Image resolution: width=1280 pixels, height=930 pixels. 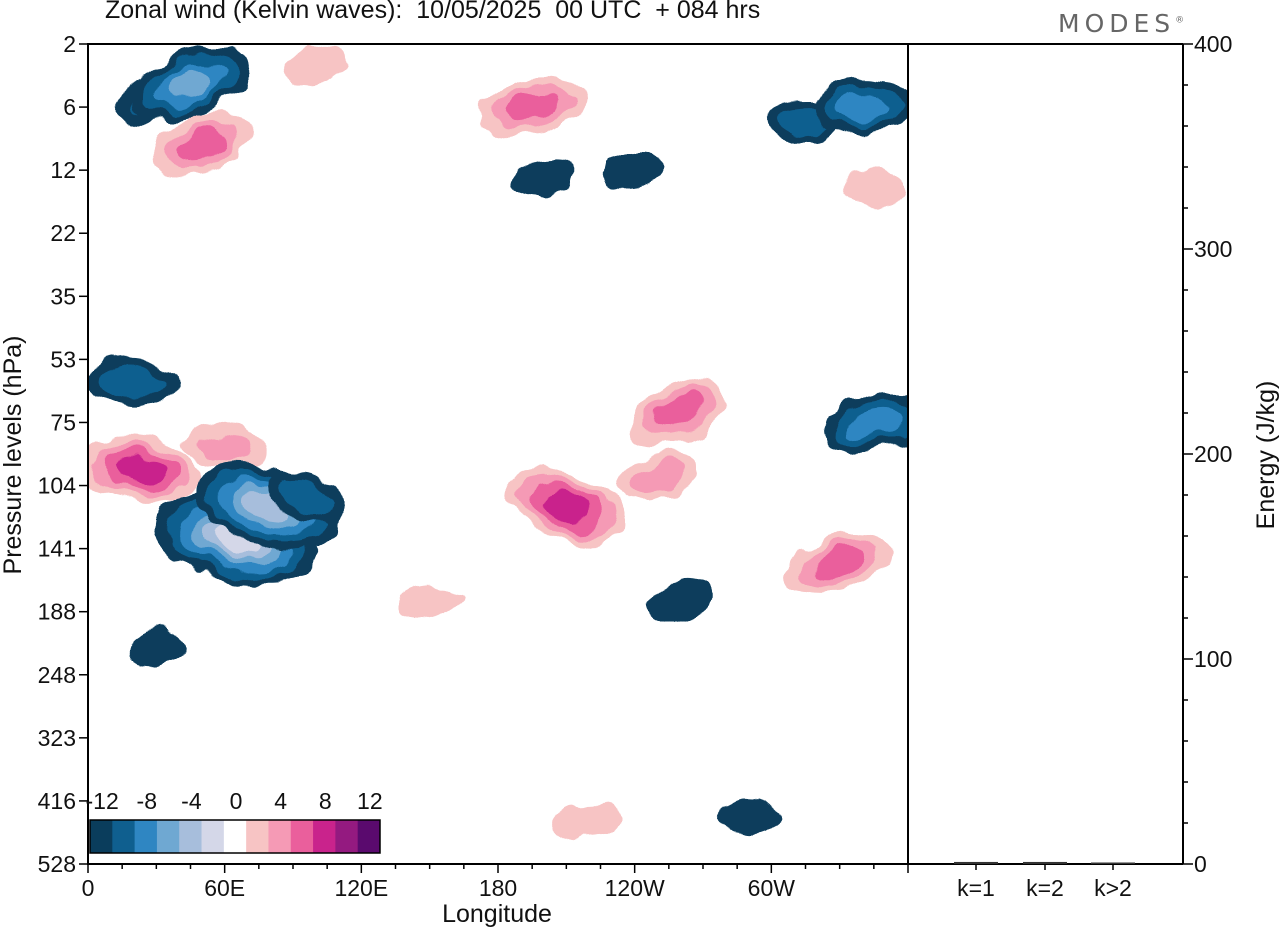 I want to click on colorbar-cells, so click(x=235, y=836).